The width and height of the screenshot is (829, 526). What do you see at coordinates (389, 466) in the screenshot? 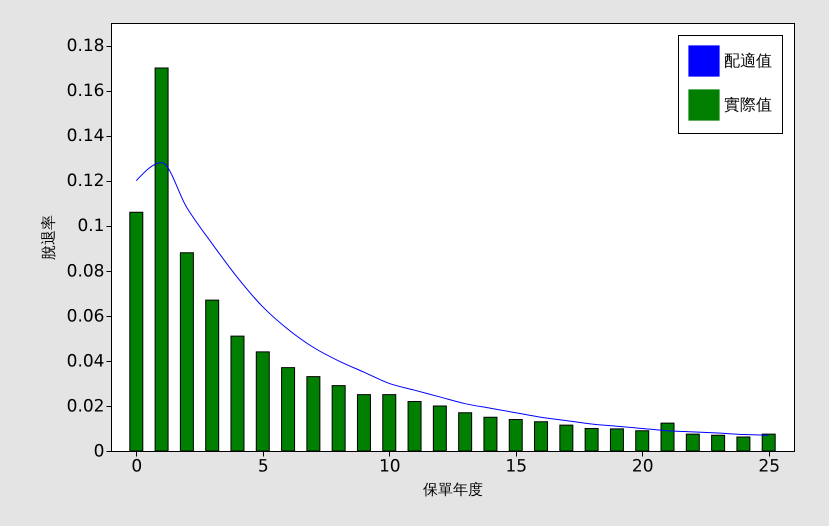
I see `x-tick-label: 10` at bounding box center [389, 466].